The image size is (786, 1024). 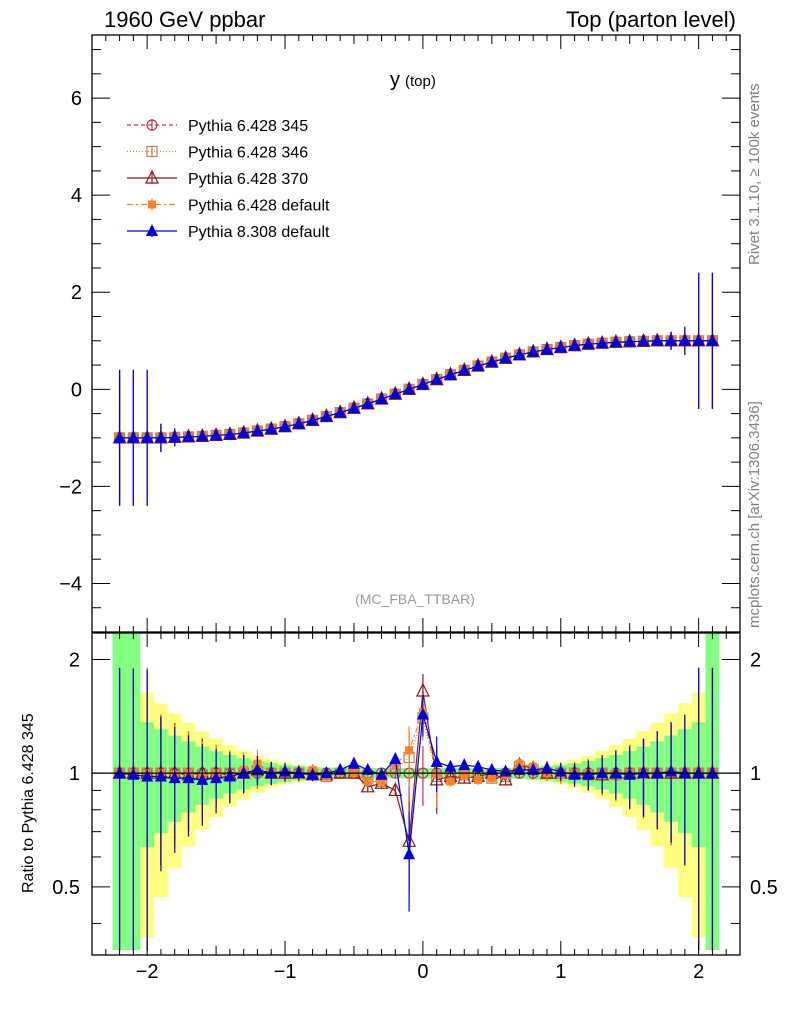 I want to click on main-y-tick-label: −4, so click(x=70, y=584).